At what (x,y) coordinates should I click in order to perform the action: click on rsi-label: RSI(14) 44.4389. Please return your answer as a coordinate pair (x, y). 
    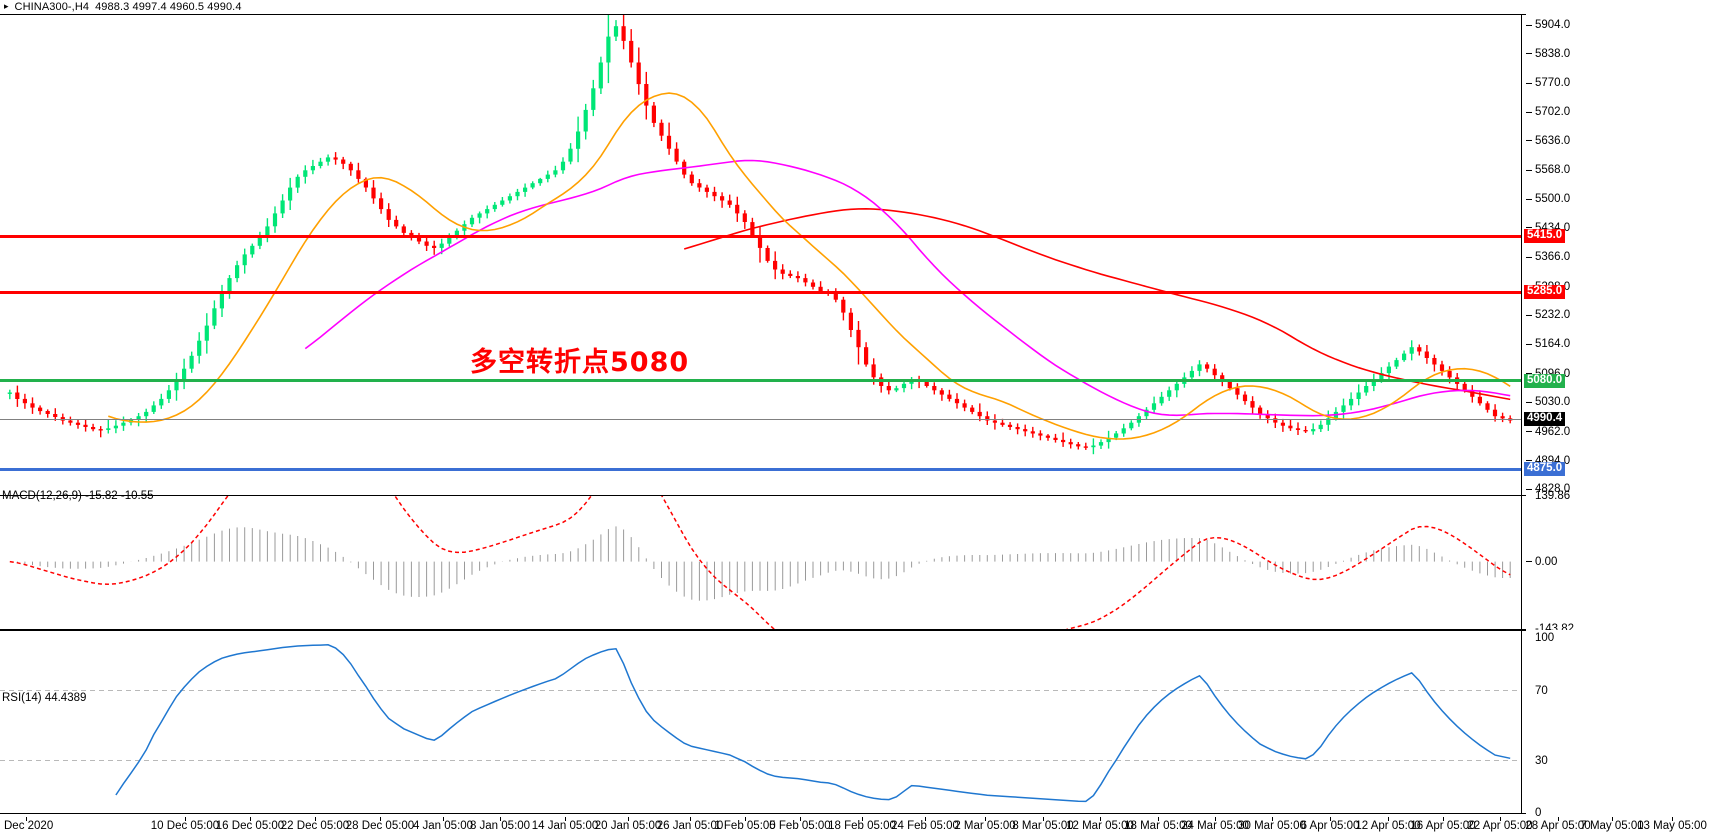
    Looking at the image, I should click on (44, 698).